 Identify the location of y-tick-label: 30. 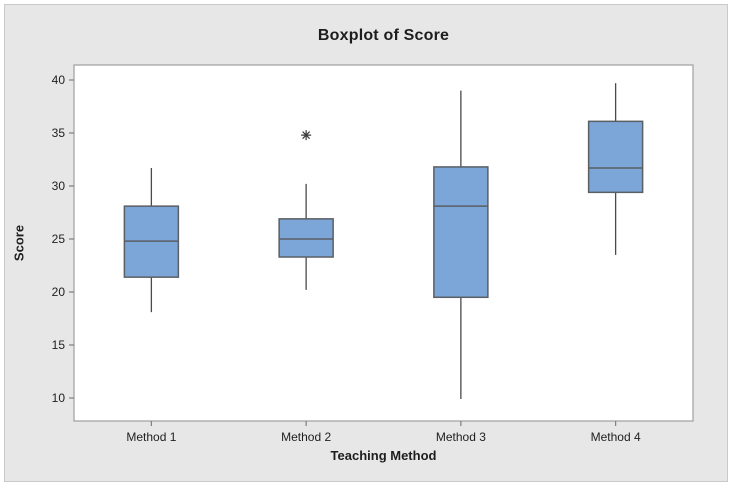
(59, 186).